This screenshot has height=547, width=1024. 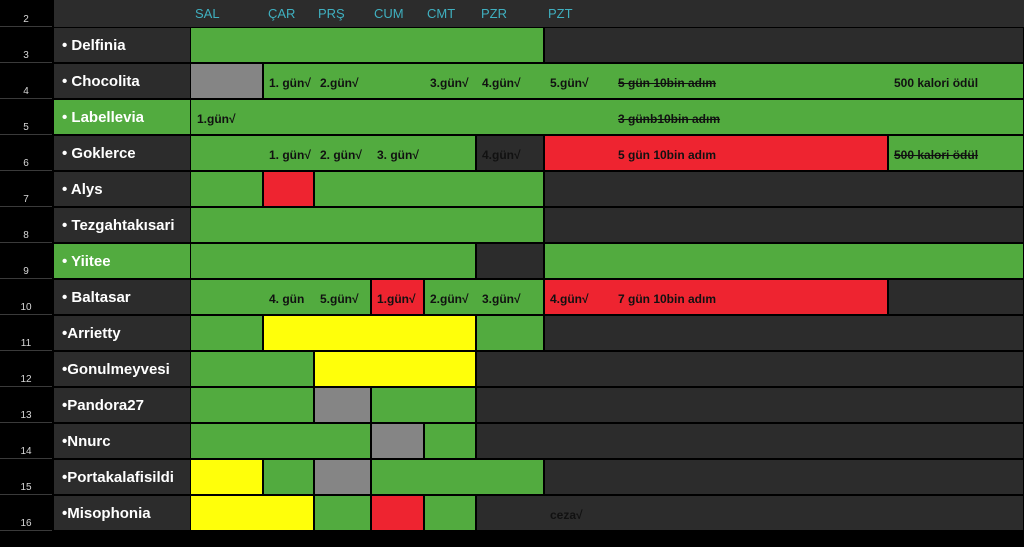 I want to click on cell-note: 3. gün√, so click(x=398, y=155).